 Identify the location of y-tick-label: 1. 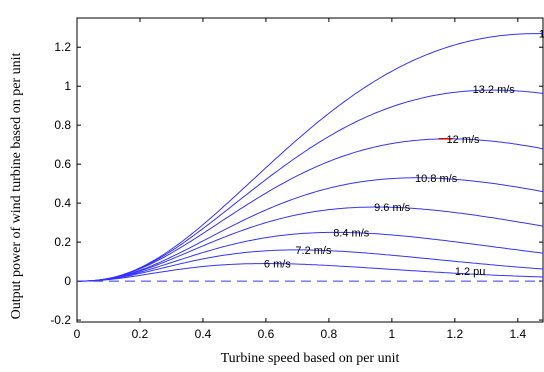
(67, 86).